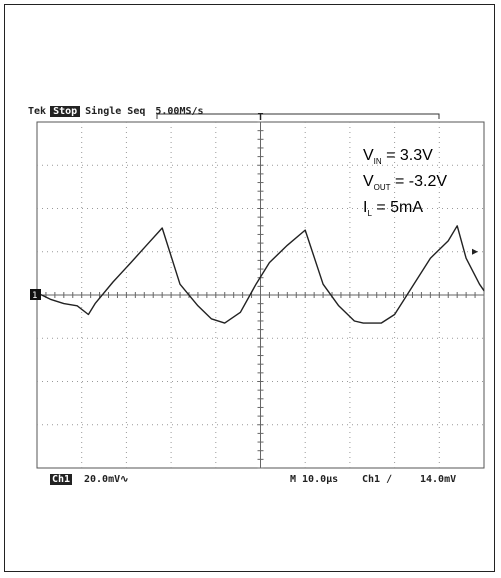 The width and height of the screenshot is (501, 578). Describe the element at coordinates (377, 479) in the screenshot. I see `trigger-source: Ch1 ∕` at that location.